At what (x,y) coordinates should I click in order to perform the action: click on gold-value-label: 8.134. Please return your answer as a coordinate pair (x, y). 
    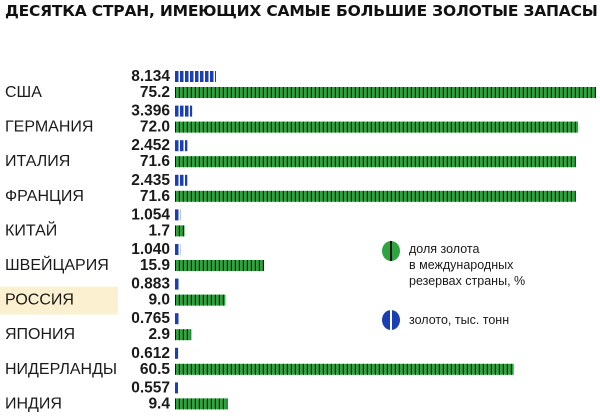
    Looking at the image, I should click on (150, 76).